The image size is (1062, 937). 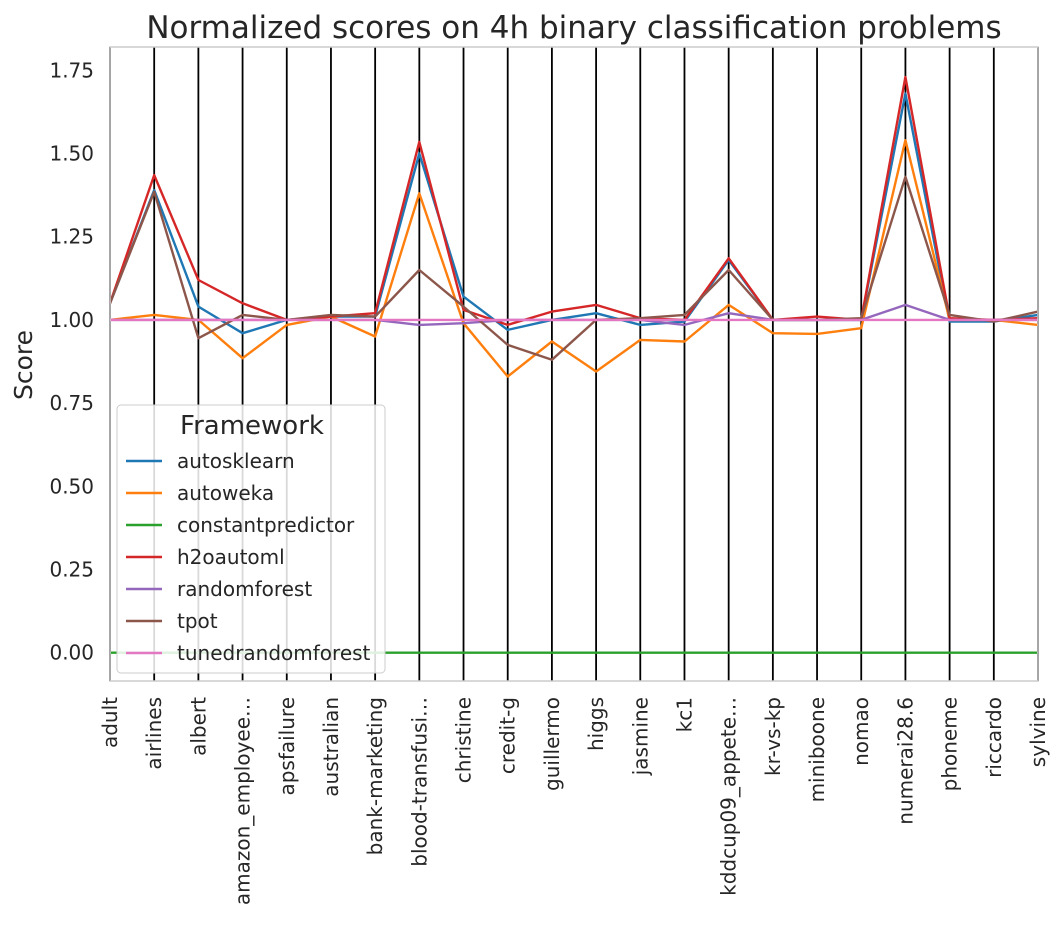 What do you see at coordinates (950, 744) in the screenshot?
I see `x-tick-label-phoneme: phoneme` at bounding box center [950, 744].